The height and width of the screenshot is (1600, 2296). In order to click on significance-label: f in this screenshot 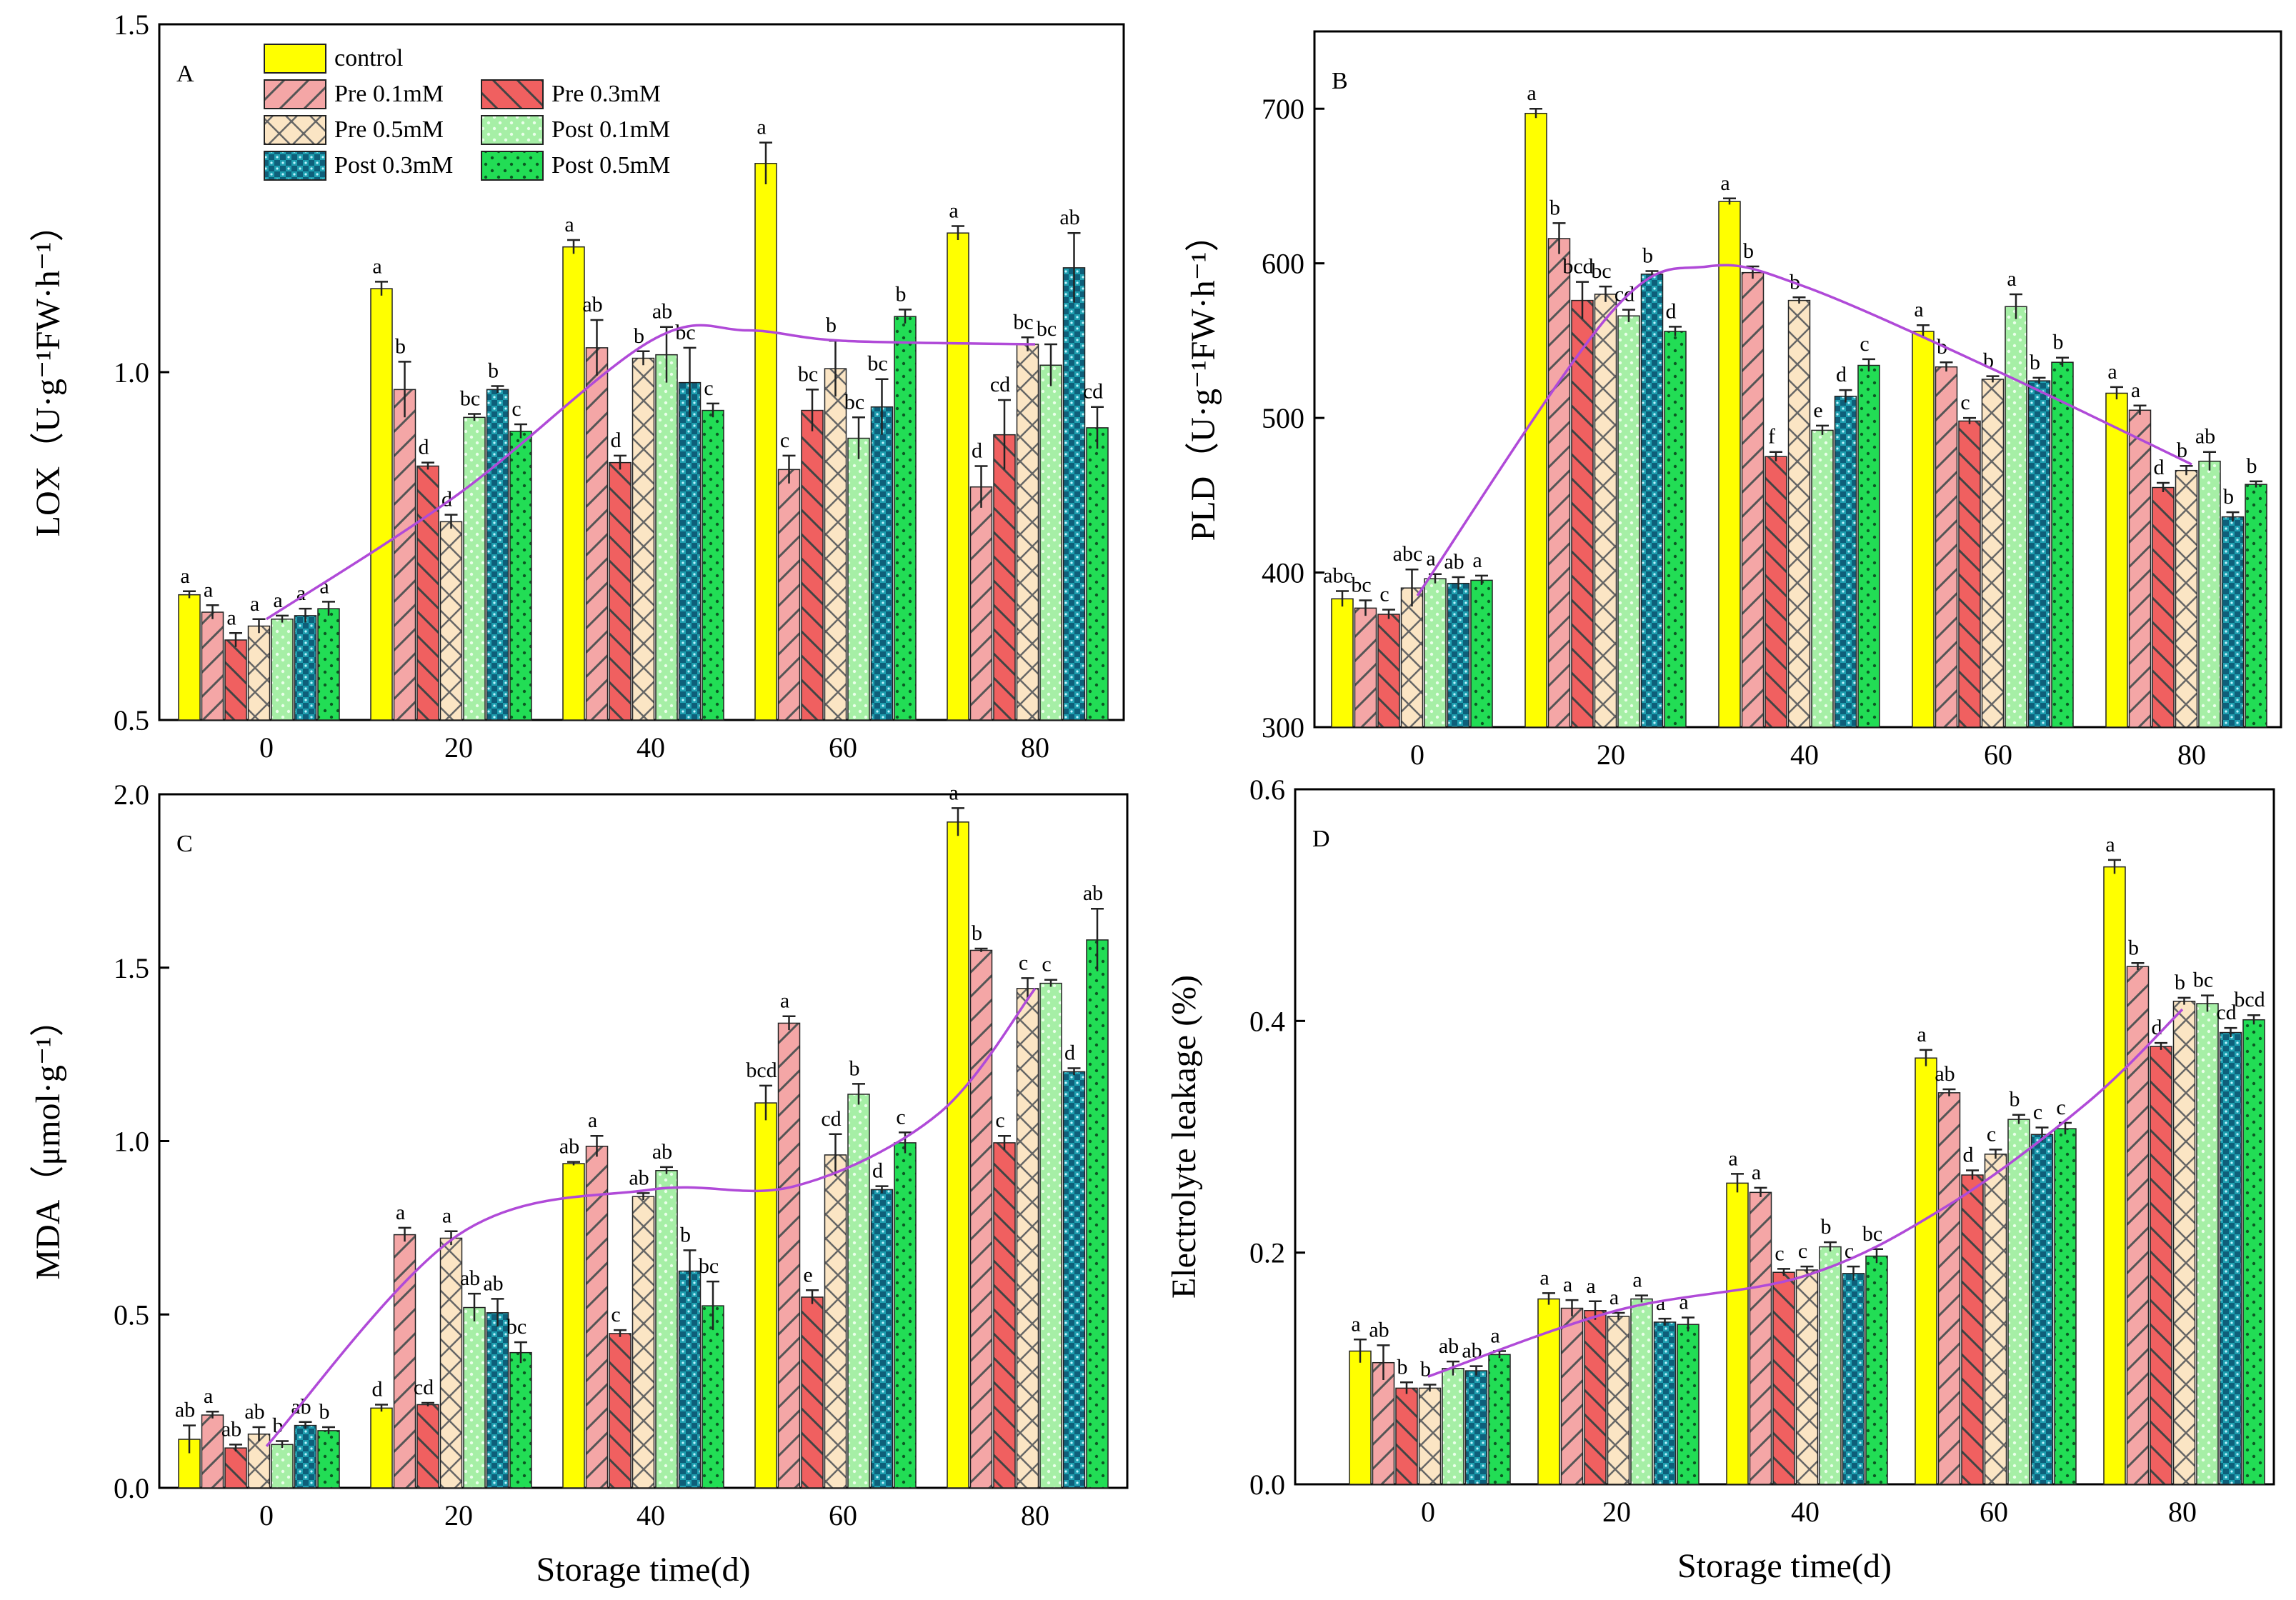, I will do `click(1771, 437)`.